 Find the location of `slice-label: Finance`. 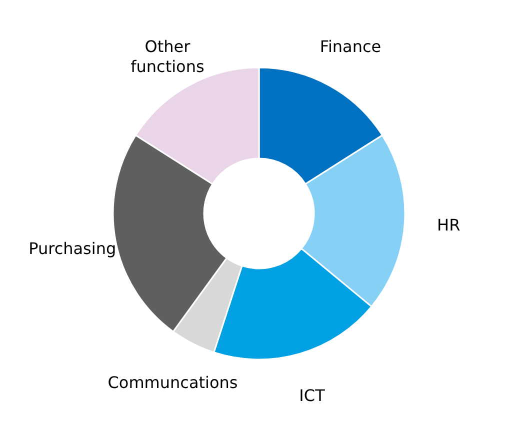

slice-label: Finance is located at coordinates (351, 46).